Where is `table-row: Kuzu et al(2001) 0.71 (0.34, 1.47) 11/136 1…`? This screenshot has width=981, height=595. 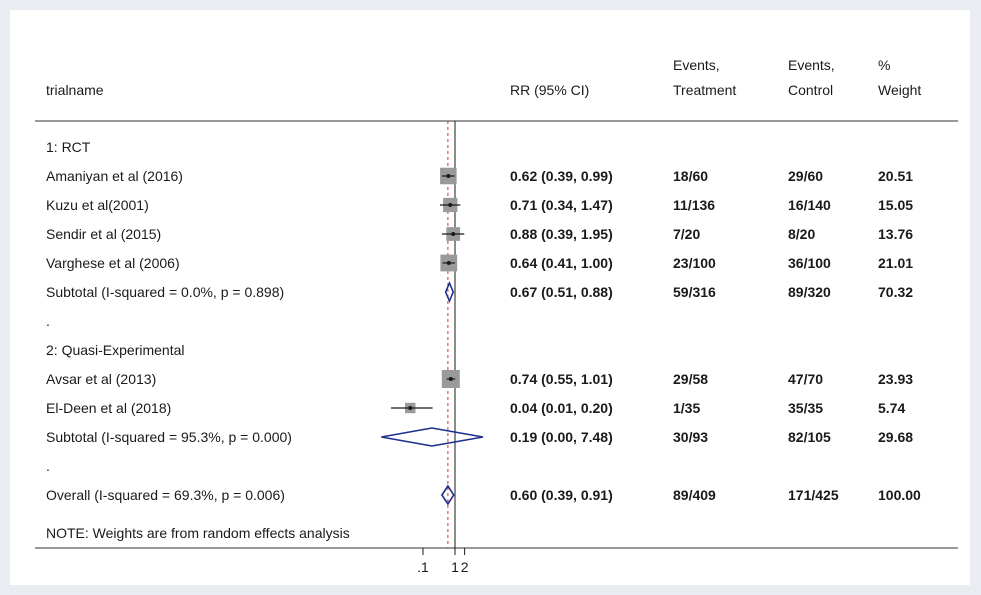
table-row: Kuzu et al(2001) 0.71 (0.34, 1.47) 11/136 1… is located at coordinates (479, 205).